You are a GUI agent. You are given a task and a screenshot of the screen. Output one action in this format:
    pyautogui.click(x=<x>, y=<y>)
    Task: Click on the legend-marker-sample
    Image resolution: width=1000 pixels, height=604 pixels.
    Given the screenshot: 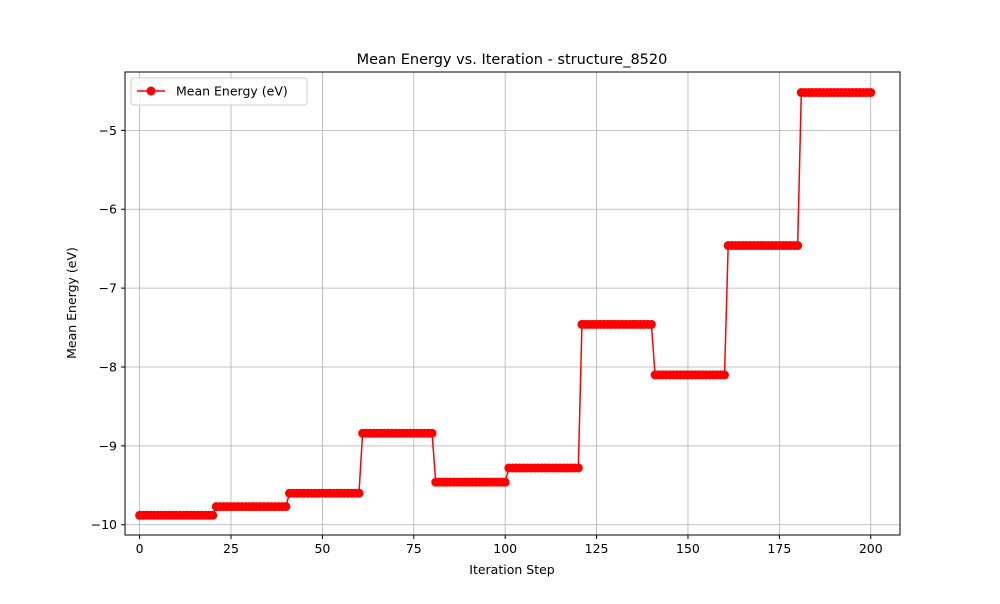 What is the action you would take?
    pyautogui.click(x=151, y=91)
    